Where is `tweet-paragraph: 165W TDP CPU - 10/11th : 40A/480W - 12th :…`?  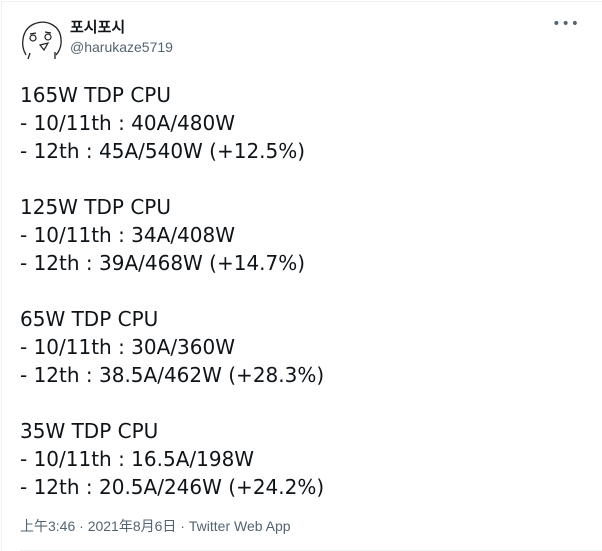 tweet-paragraph: 165W TDP CPU - 10/11th : 40A/480W - 12th :… is located at coordinates (172, 123).